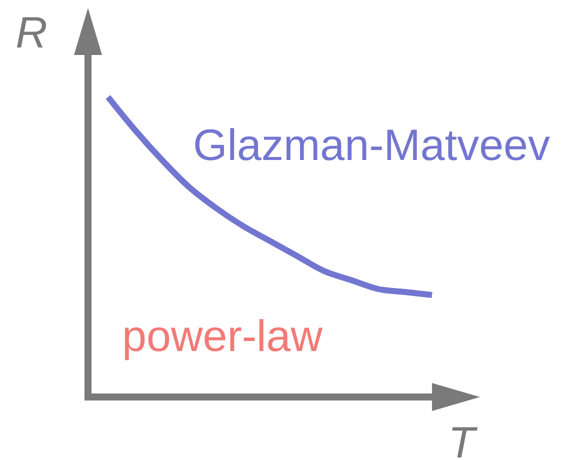 The image size is (565, 460). I want to click on y-axis-title: R, so click(32, 33).